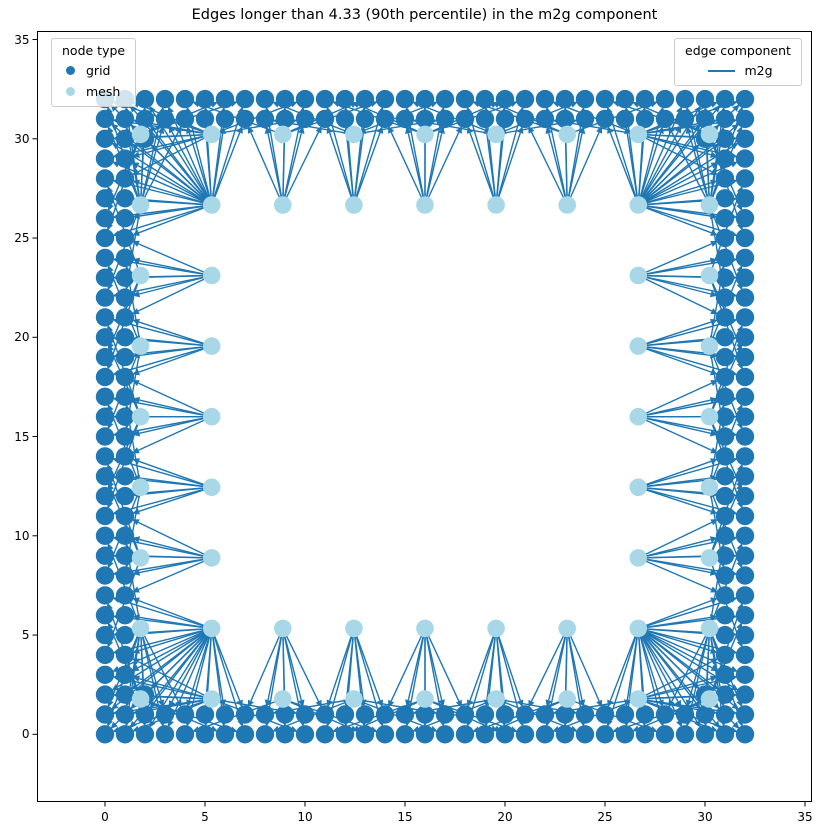 The height and width of the screenshot is (836, 823). I want to click on legend-edge-component: edge component m2g, so click(738, 62).